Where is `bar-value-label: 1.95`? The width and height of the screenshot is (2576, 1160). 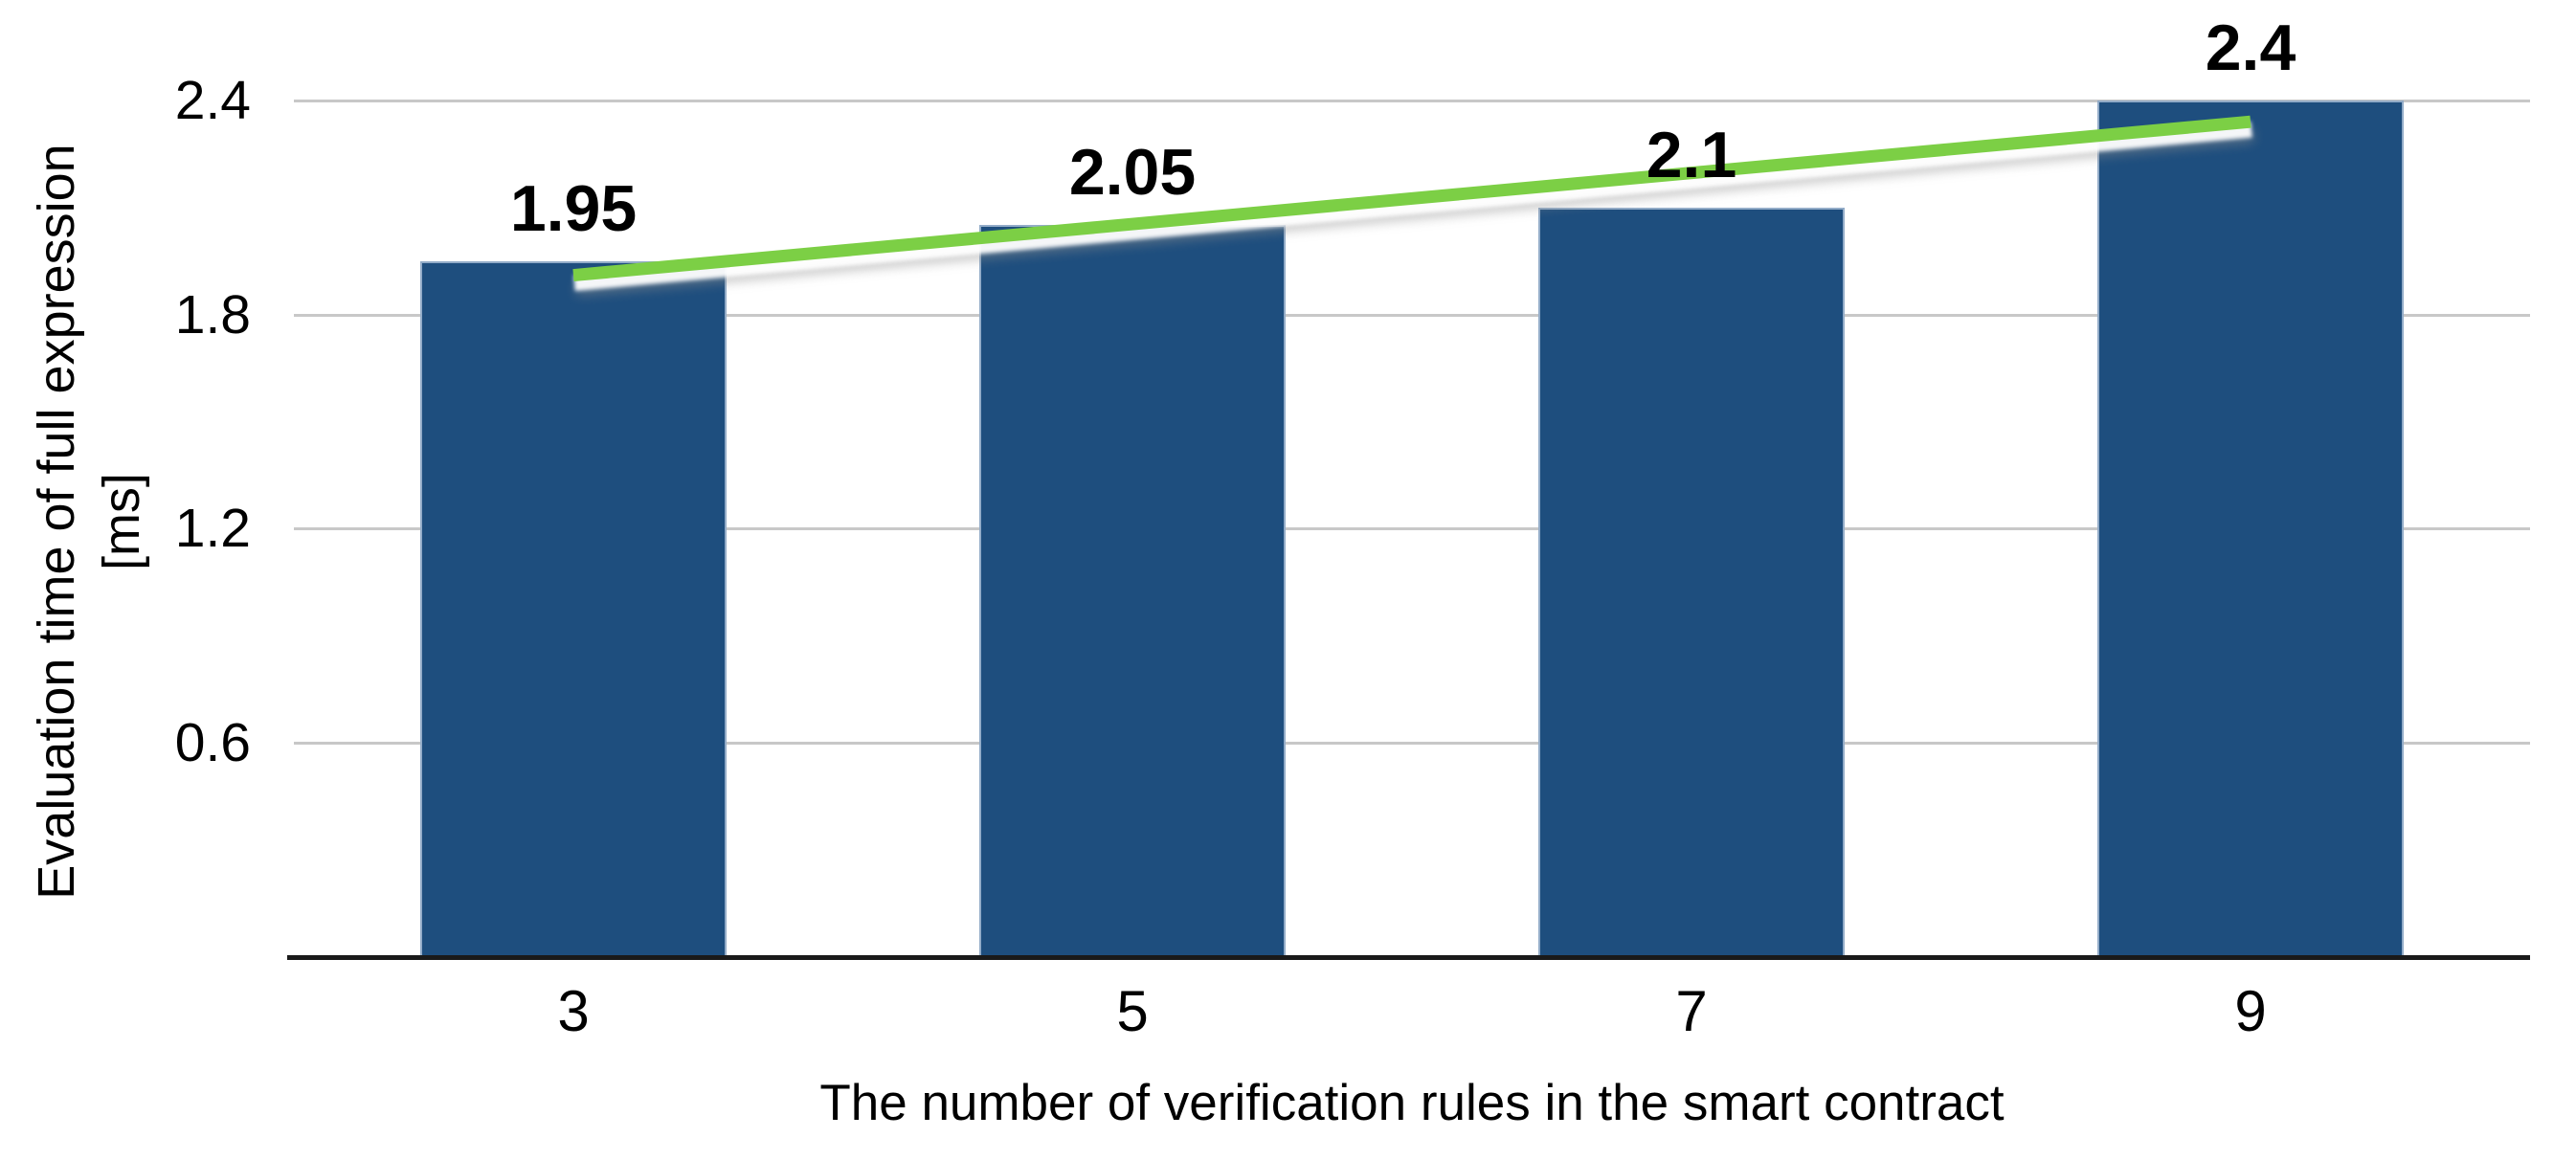
bar-value-label: 1.95 is located at coordinates (573, 208).